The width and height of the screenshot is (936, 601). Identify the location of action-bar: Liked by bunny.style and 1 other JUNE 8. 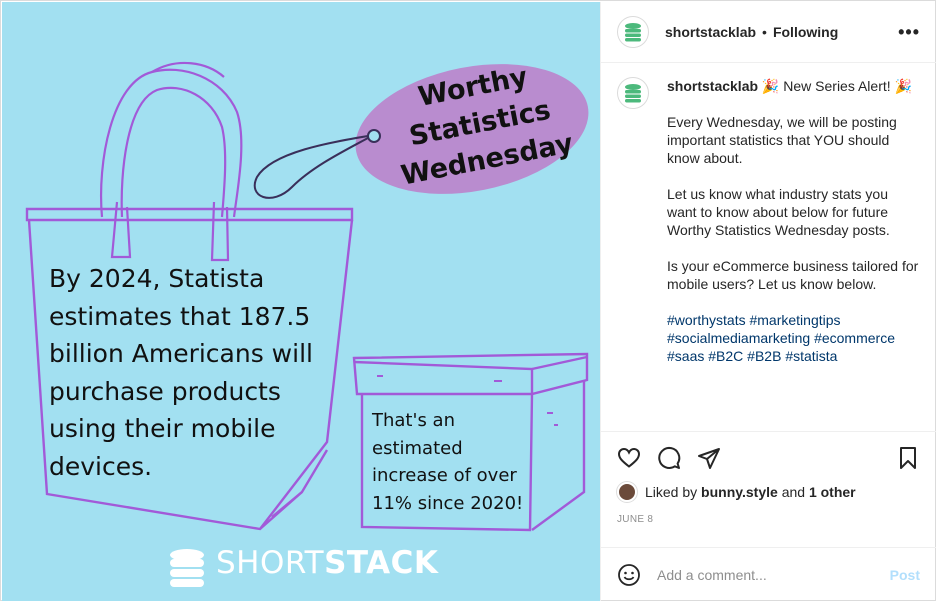
(768, 489).